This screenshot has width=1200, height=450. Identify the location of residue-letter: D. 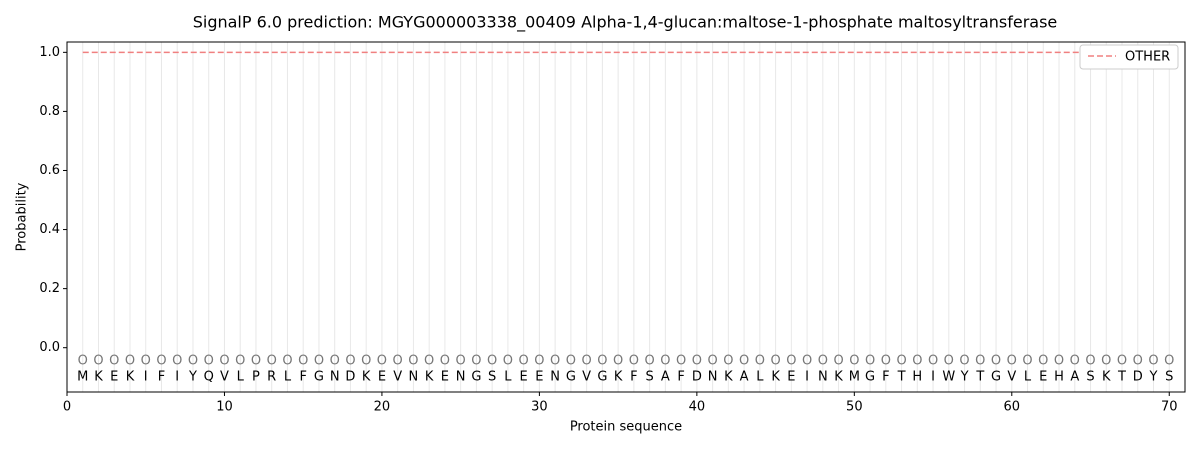
(697, 377).